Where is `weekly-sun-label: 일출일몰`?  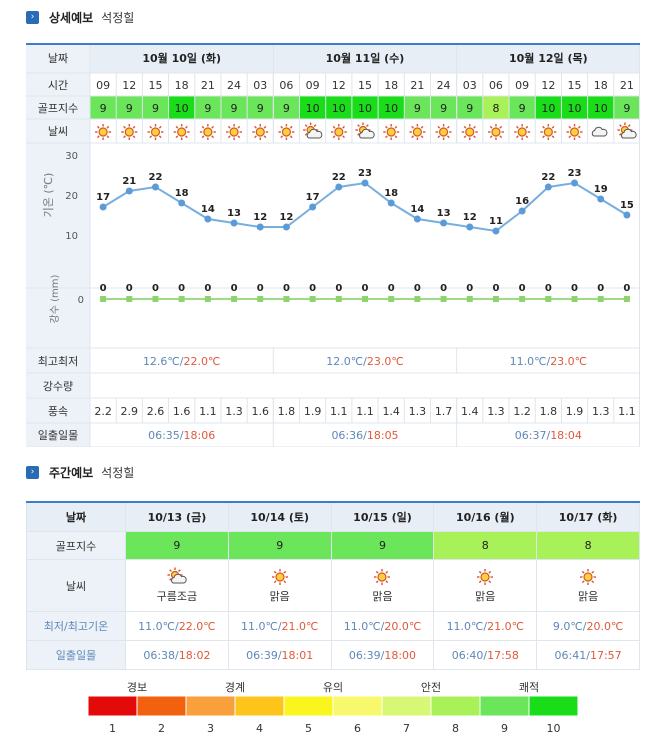
weekly-sun-label: 일출일몰 is located at coordinates (76, 655).